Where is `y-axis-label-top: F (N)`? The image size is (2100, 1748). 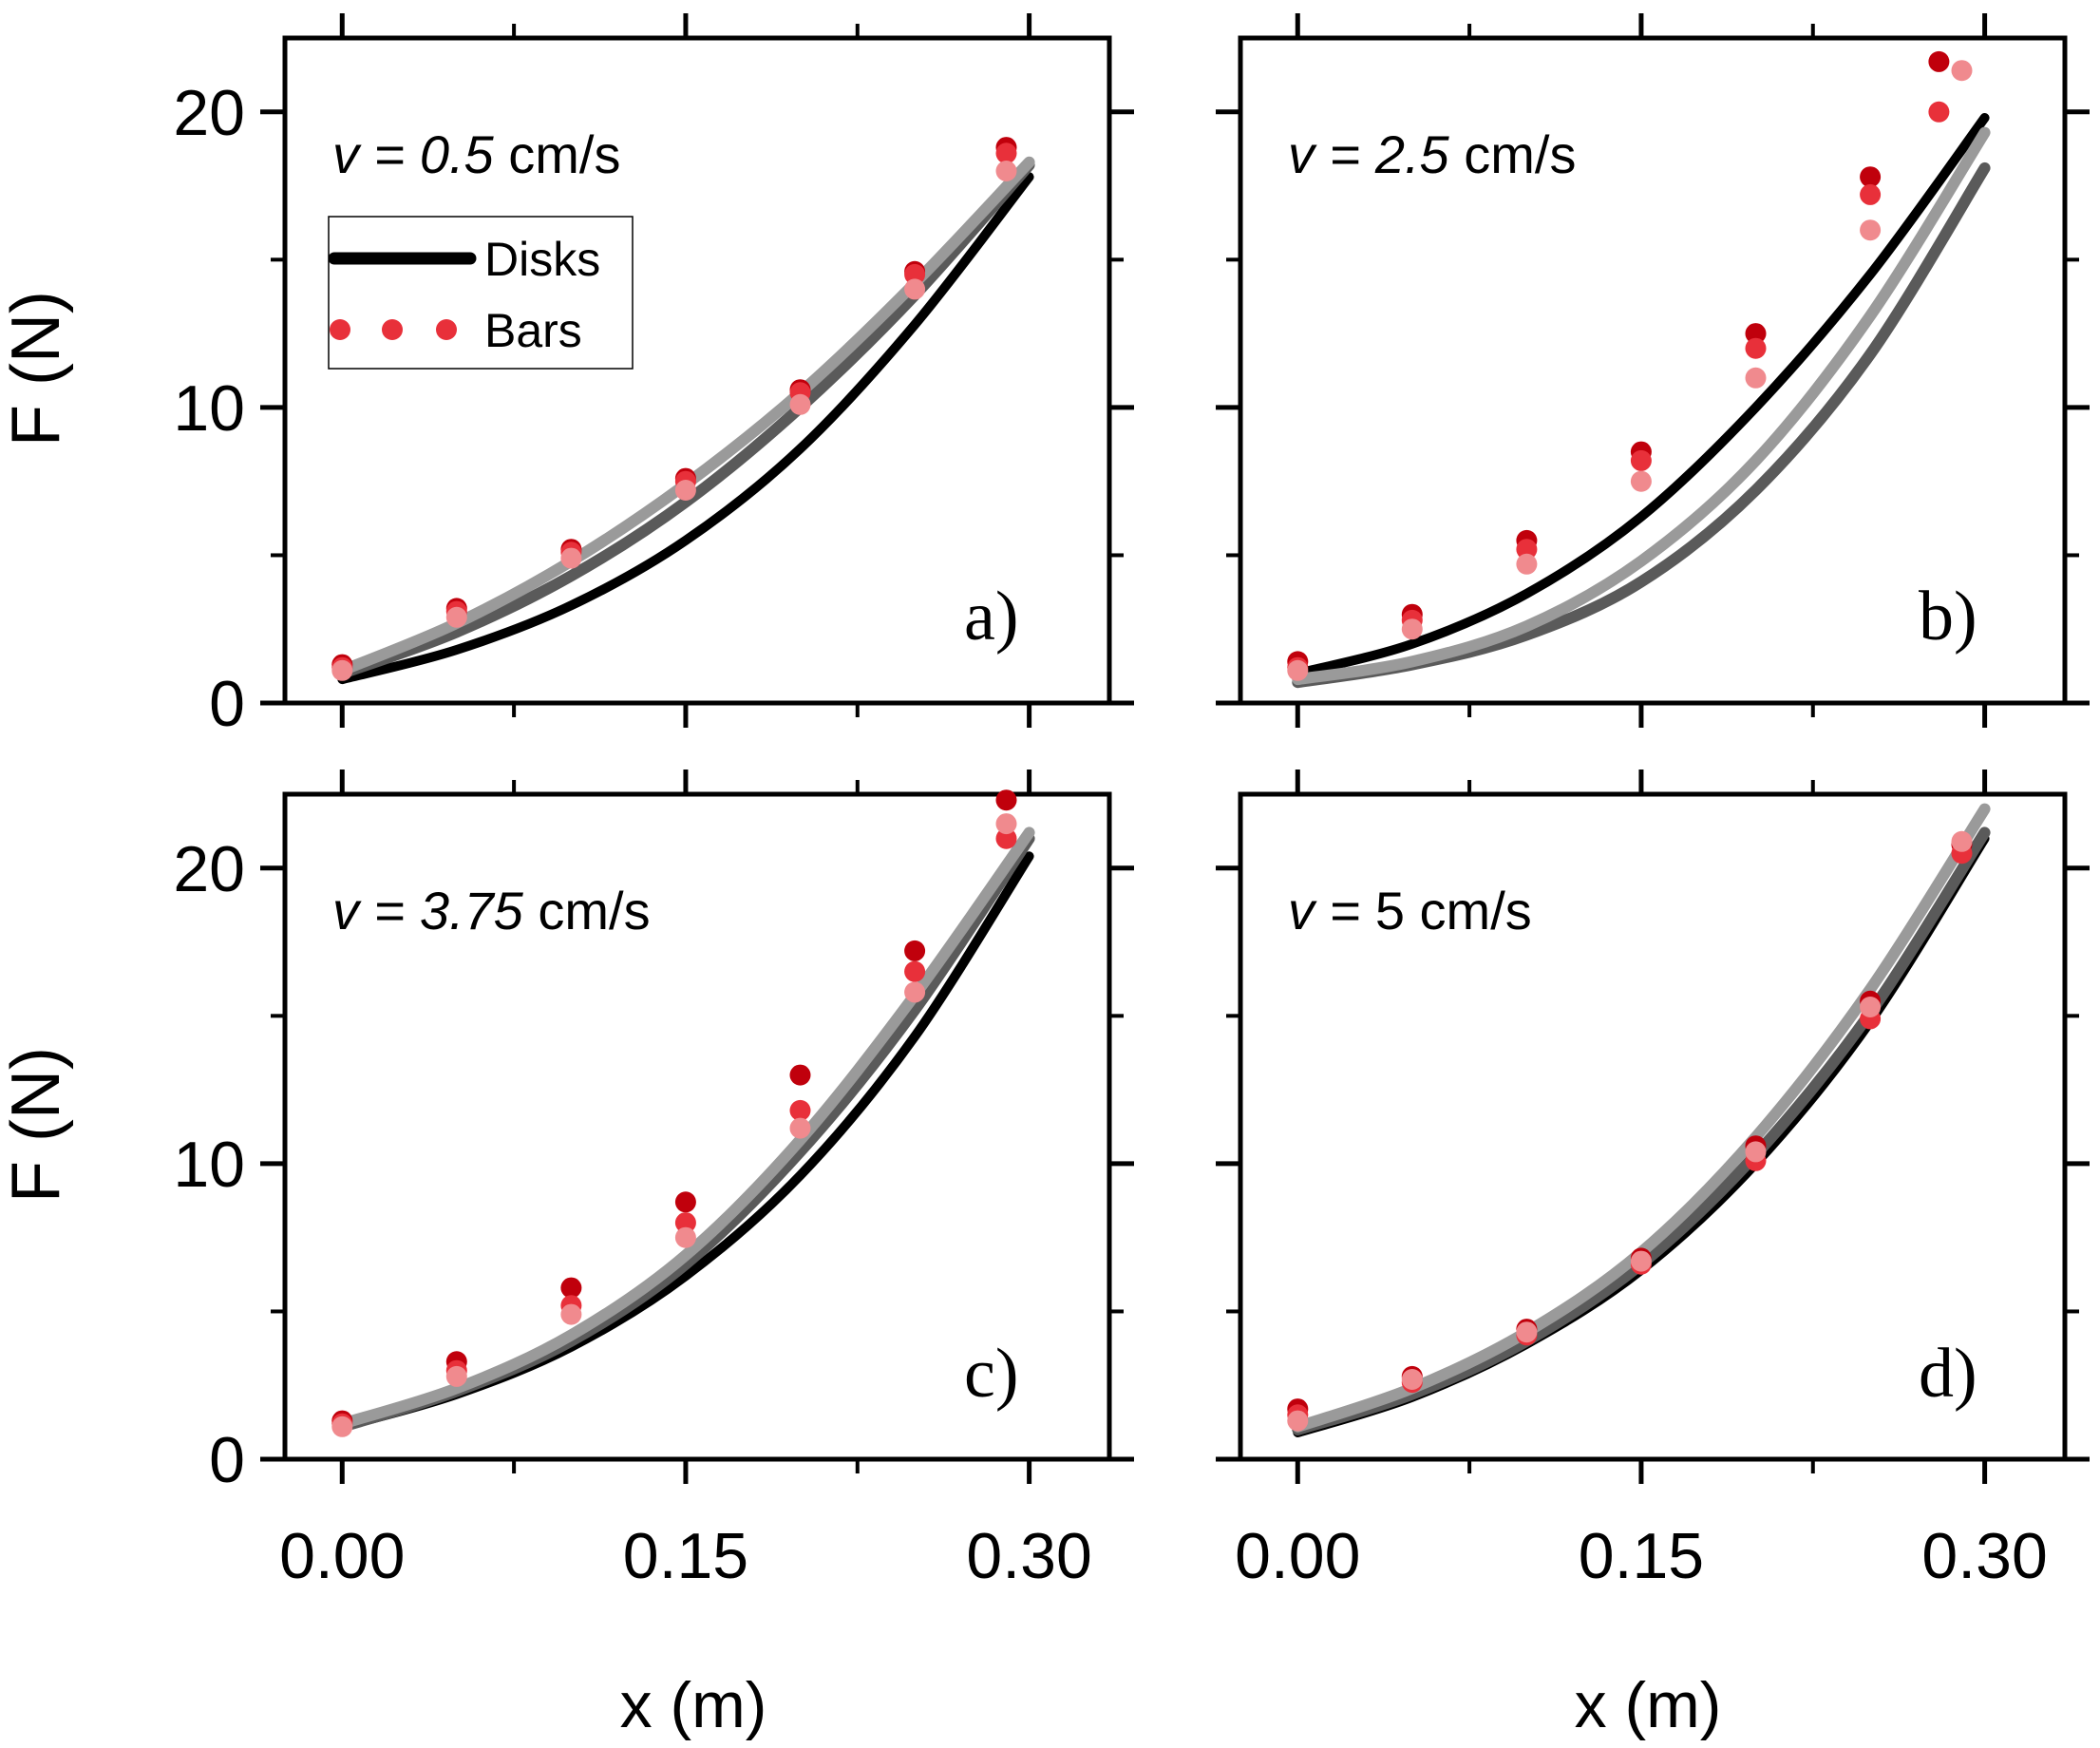 y-axis-label-top: F (N) is located at coordinates (37, 368).